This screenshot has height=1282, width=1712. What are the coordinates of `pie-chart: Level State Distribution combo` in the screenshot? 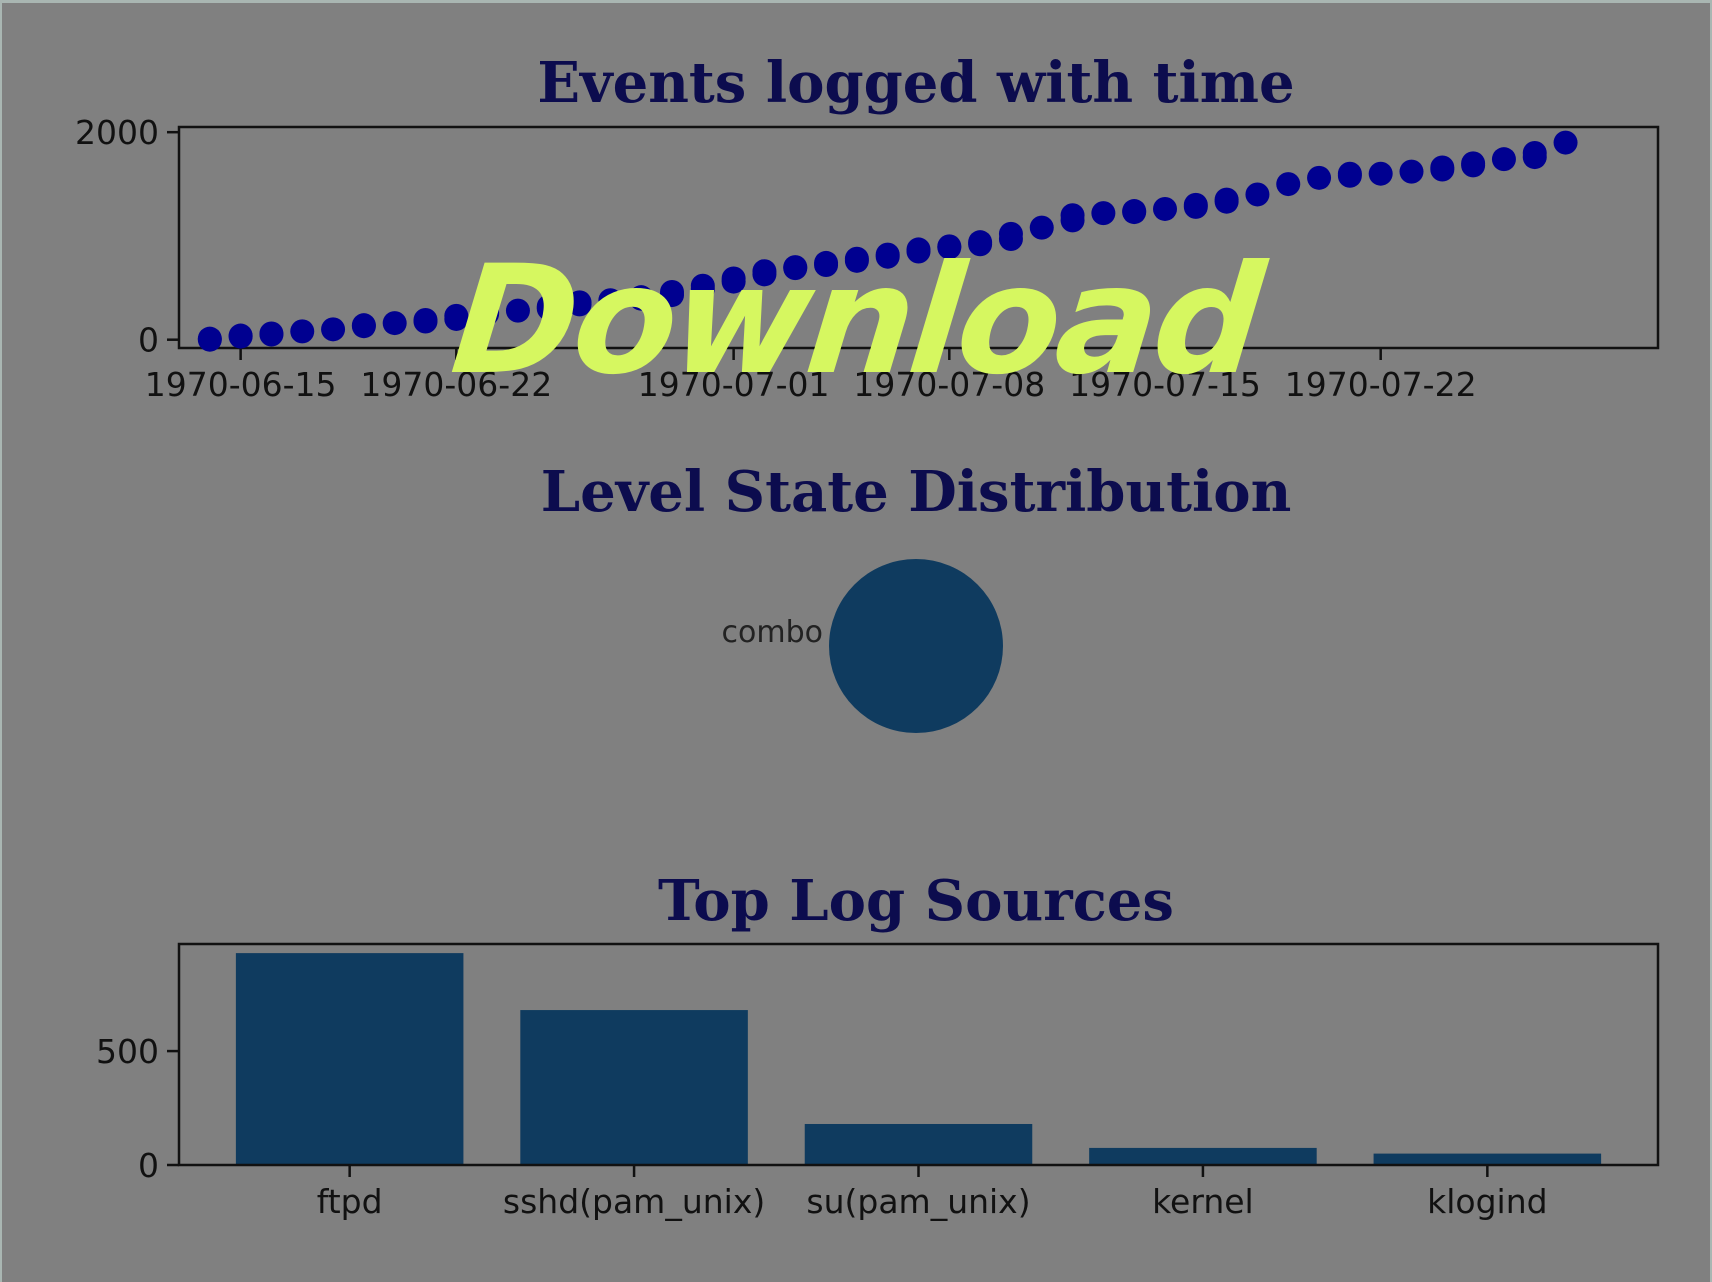 It's located at (916, 596).